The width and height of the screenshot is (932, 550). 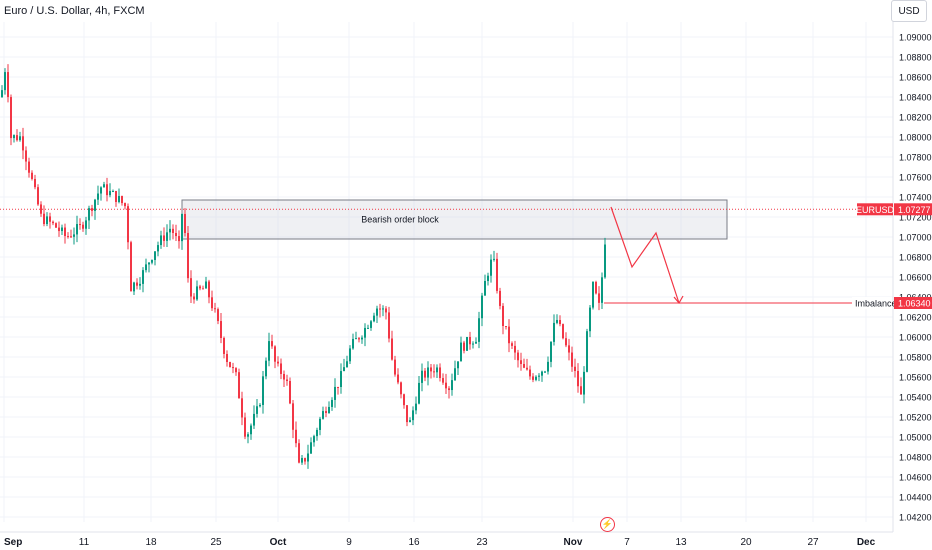 What do you see at coordinates (216, 542) in the screenshot?
I see `x-tick-label: 25` at bounding box center [216, 542].